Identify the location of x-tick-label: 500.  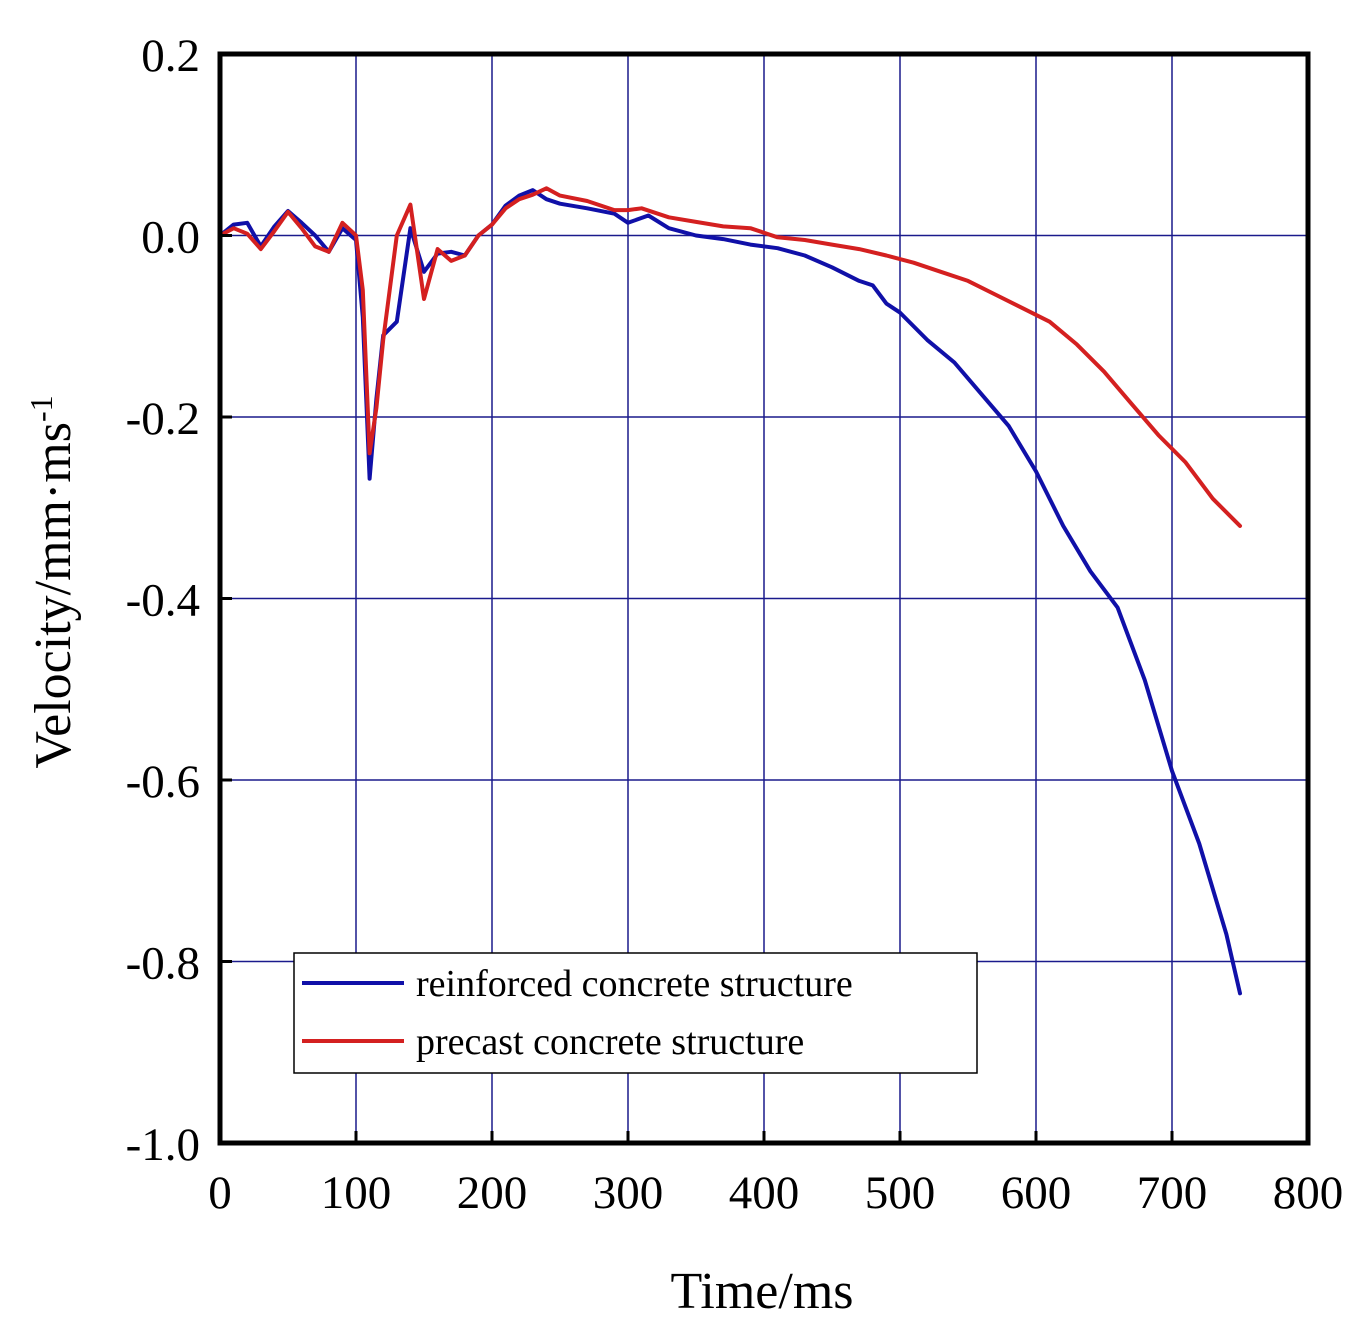
(900, 1193).